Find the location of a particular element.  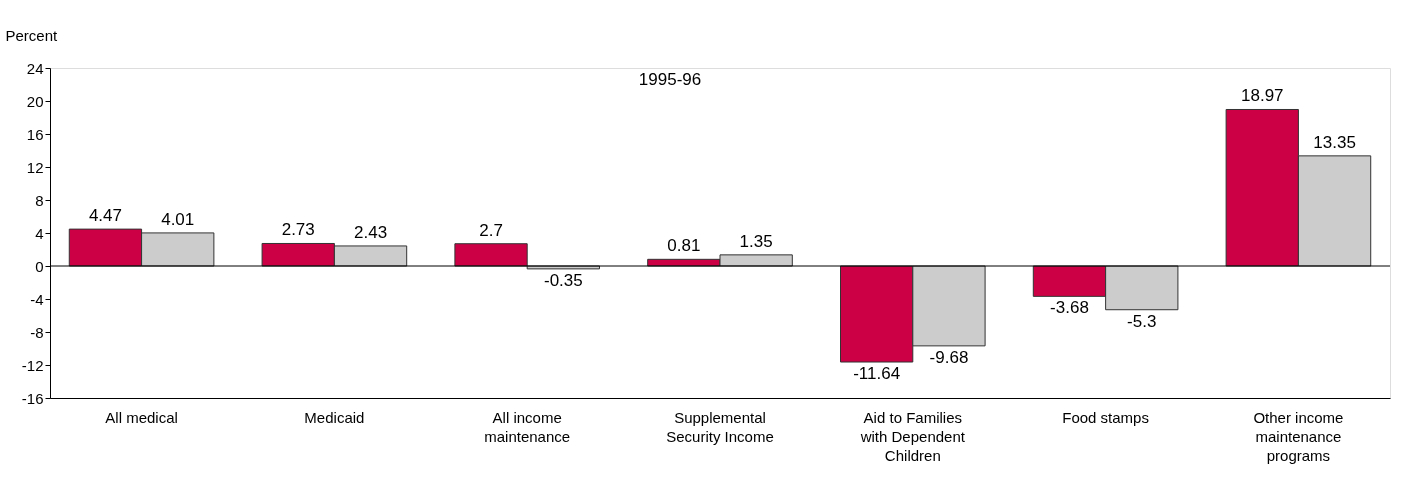

data-label: 18.97 is located at coordinates (1262, 96).